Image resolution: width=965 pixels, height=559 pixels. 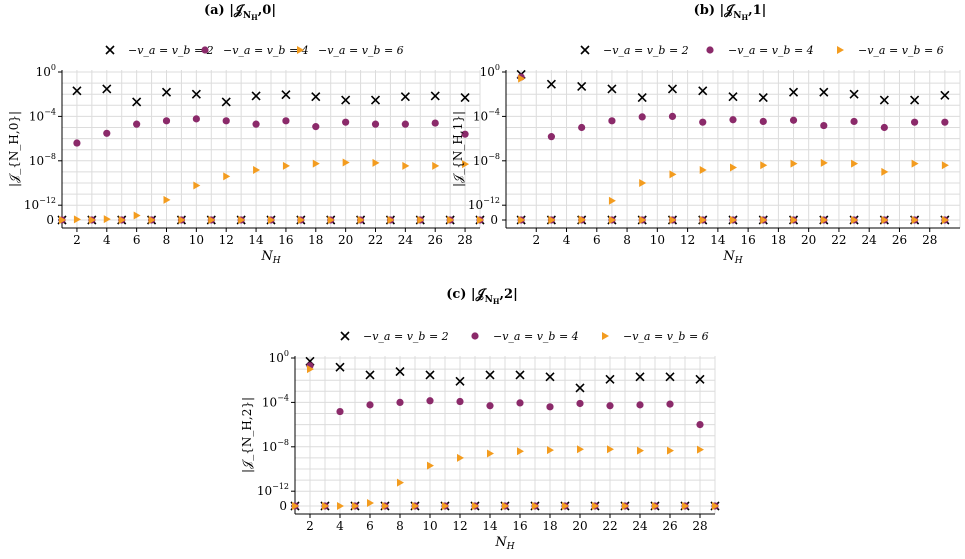 I want to click on x-tick-label: 14, so click(x=256, y=240).